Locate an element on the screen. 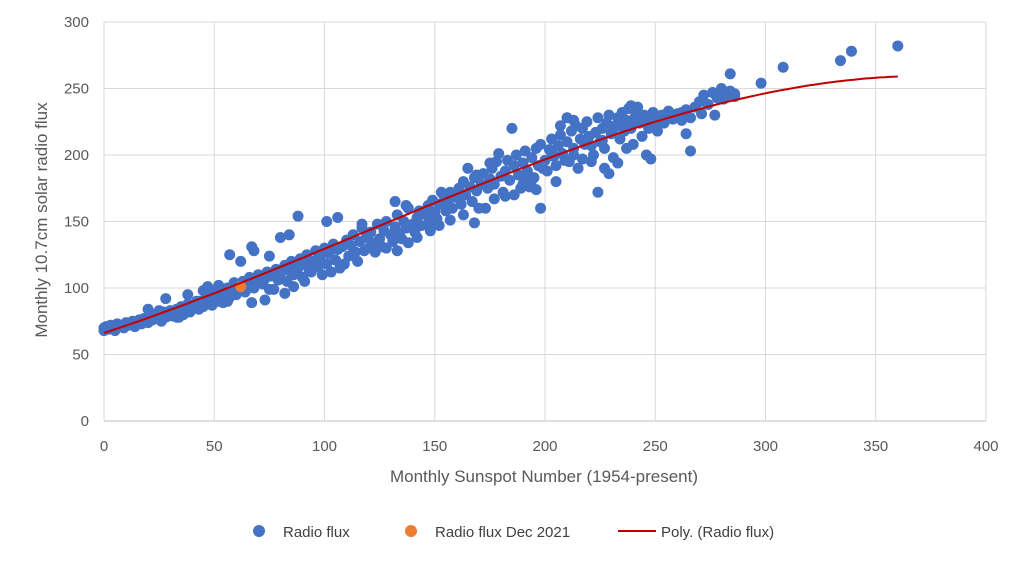 Image resolution: width=1022 pixels, height=561 pixels. y-tick-label: 300 is located at coordinates (76, 22).